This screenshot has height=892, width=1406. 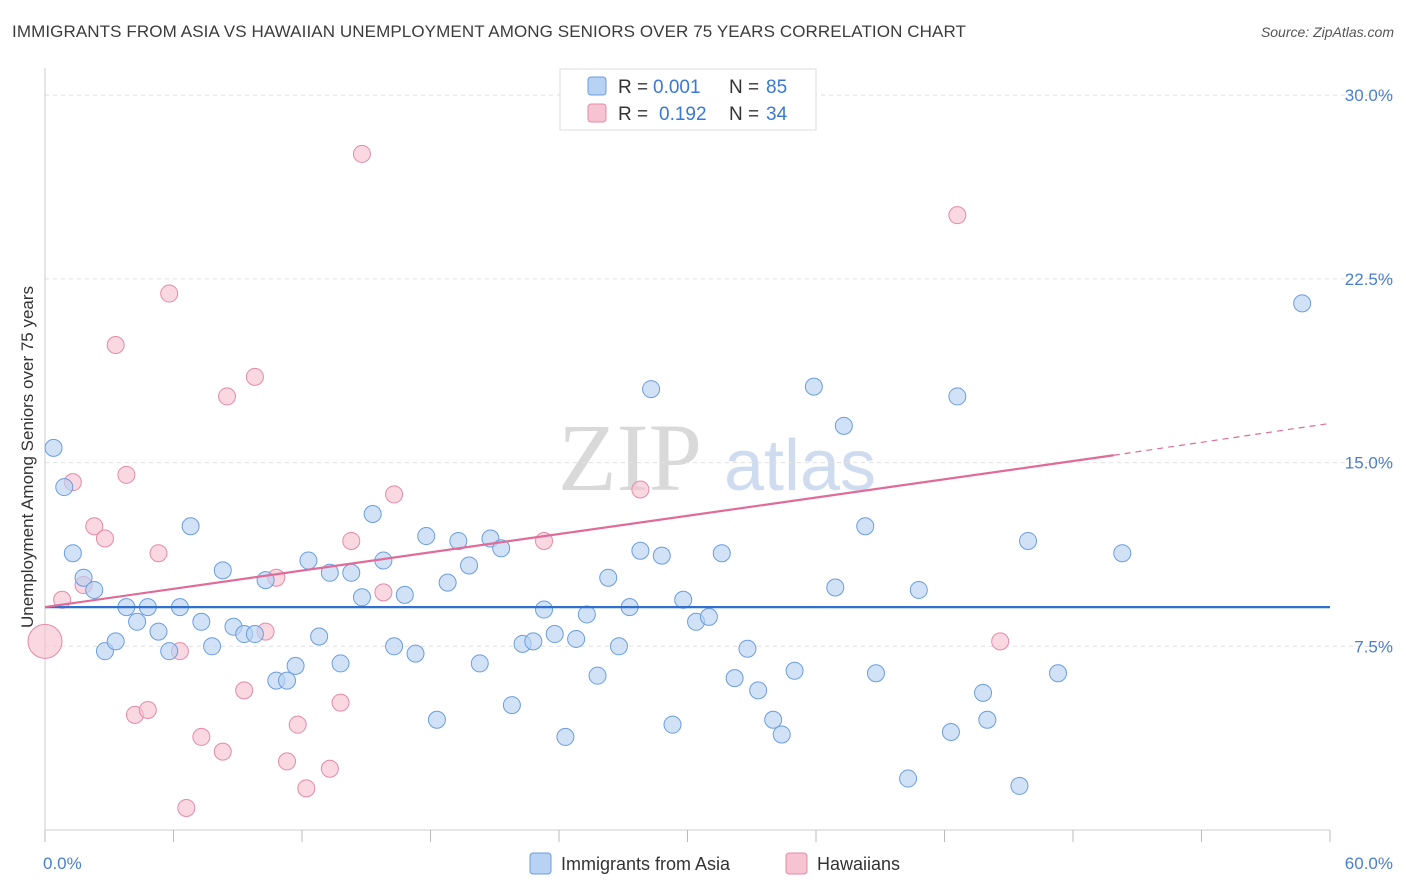 I want to click on bottom-legend: Immigrants from Asia Hawaiians, so click(x=714, y=863).